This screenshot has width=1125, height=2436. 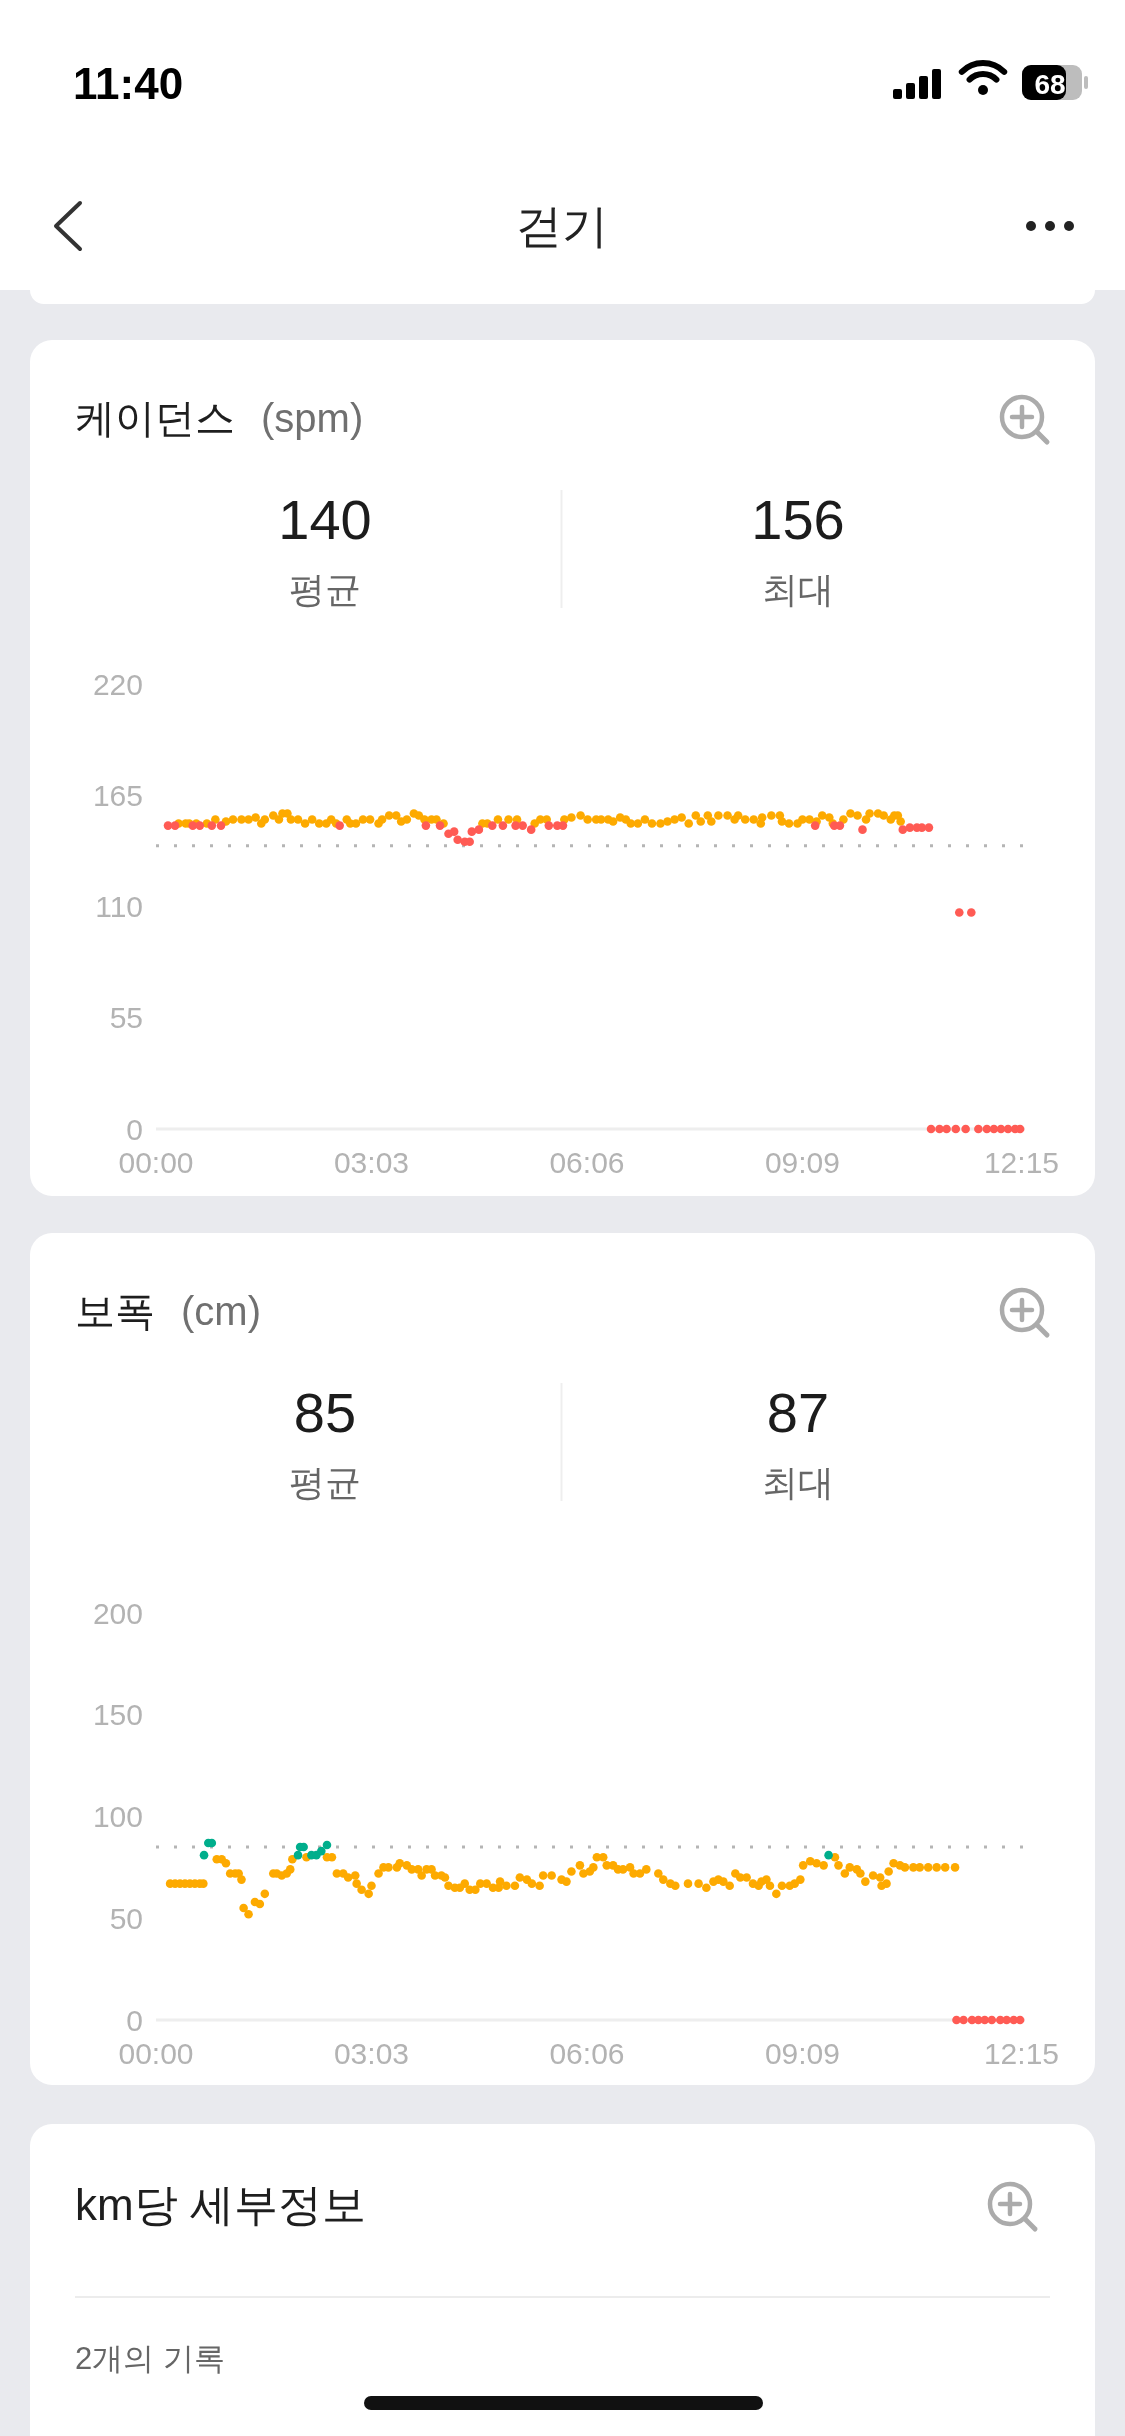 What do you see at coordinates (325, 519) in the screenshot?
I see `text: 140` at bounding box center [325, 519].